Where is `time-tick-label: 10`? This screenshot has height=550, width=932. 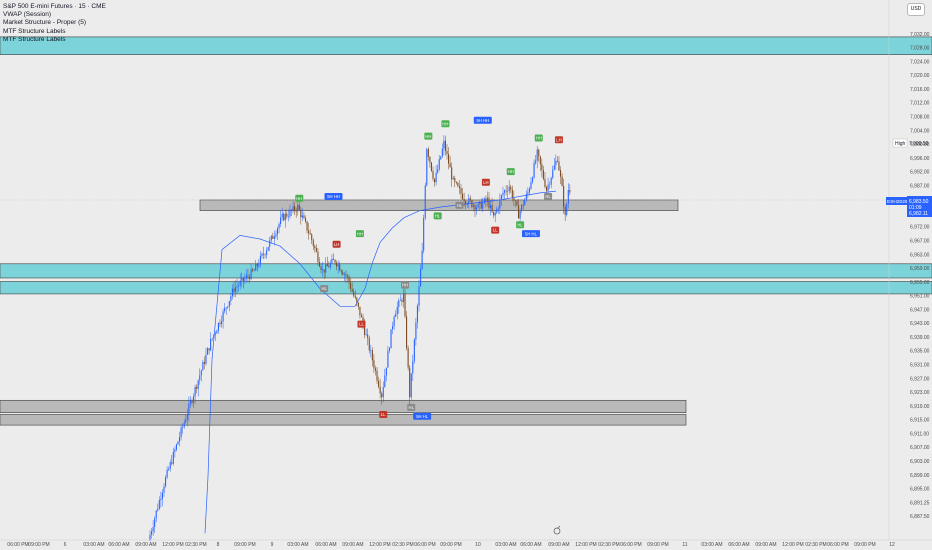 time-tick-label: 10 is located at coordinates (478, 545).